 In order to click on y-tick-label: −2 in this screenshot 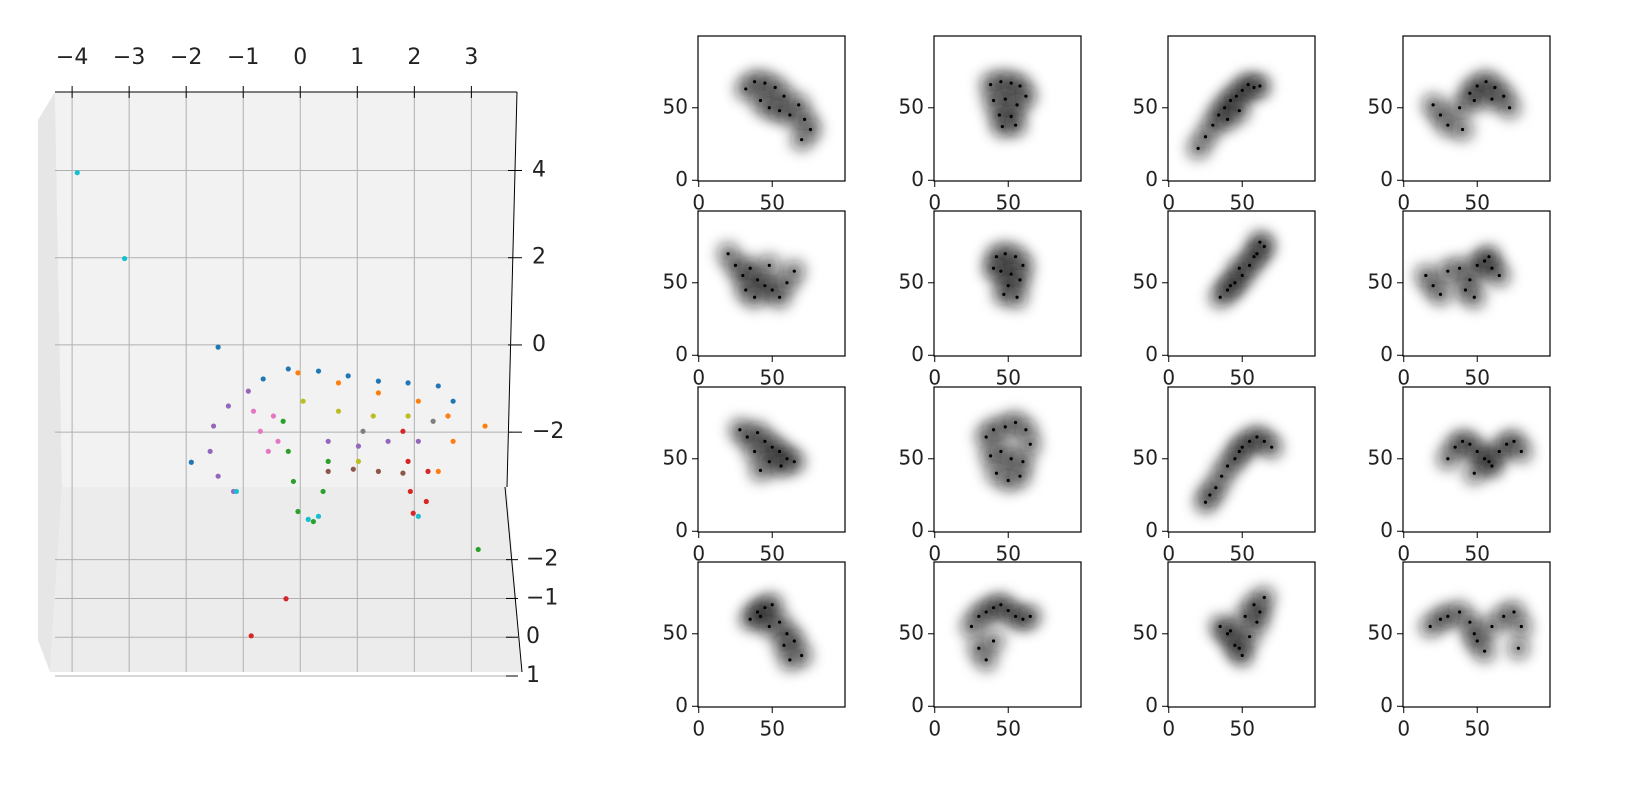, I will do `click(542, 559)`.